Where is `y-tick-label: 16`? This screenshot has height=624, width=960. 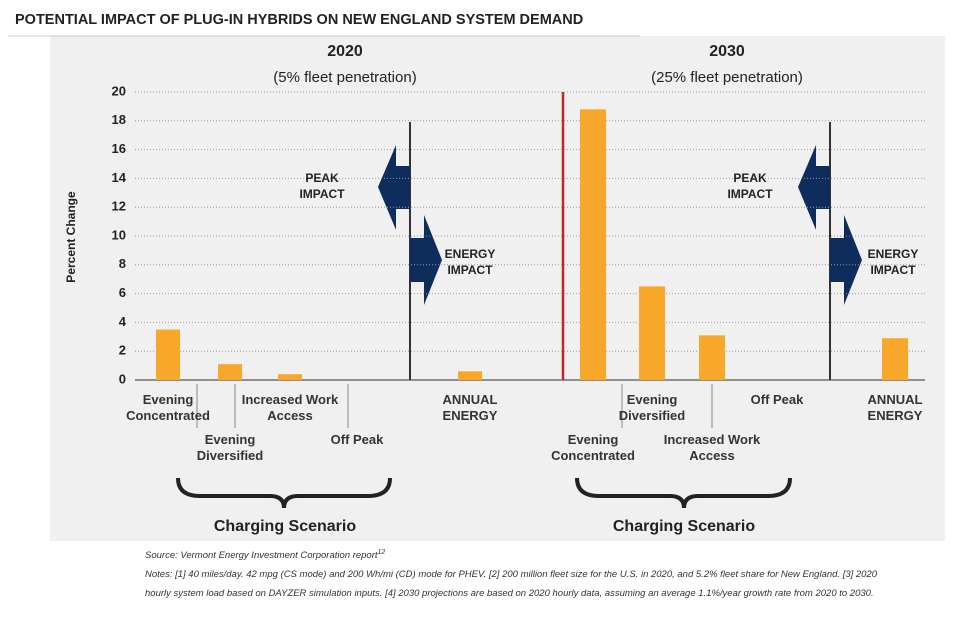
y-tick-label: 16 is located at coordinates (119, 148).